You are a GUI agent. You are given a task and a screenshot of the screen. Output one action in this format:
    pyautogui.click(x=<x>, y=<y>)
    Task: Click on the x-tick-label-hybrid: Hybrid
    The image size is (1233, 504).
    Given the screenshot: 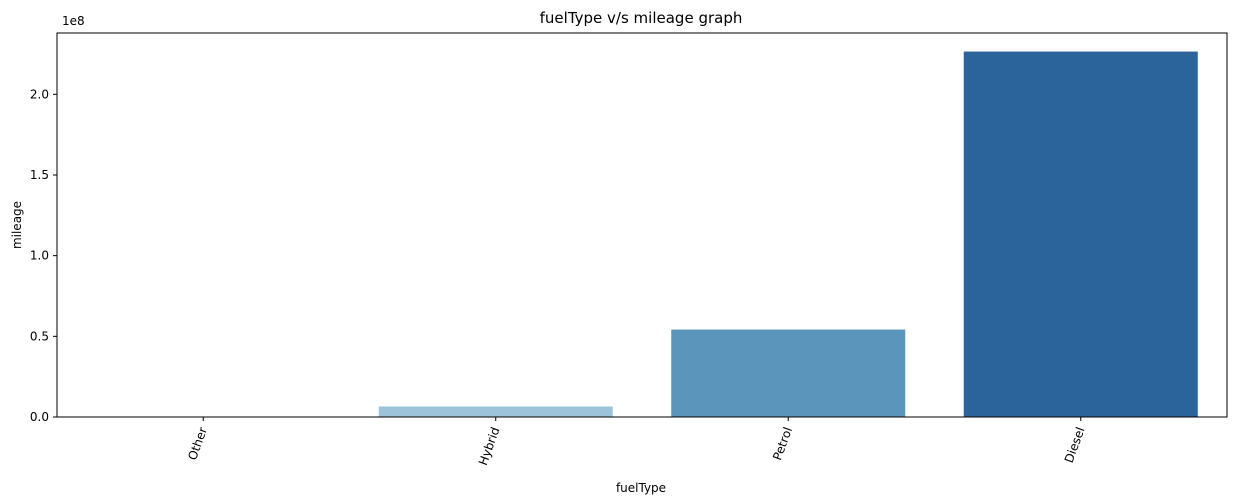 What is the action you would take?
    pyautogui.click(x=489, y=446)
    